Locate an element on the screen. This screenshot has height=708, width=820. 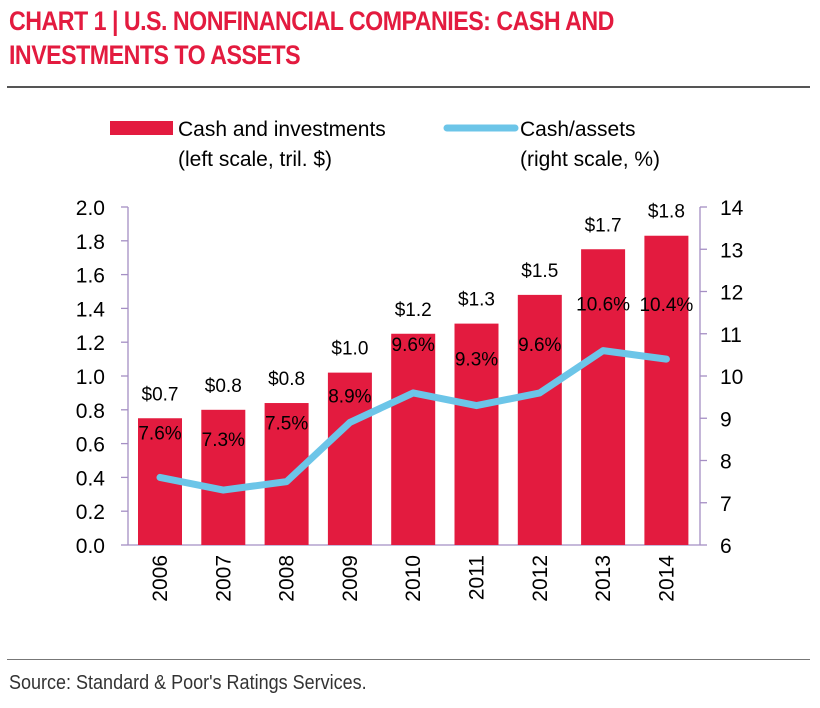
line-value-label: 7.3% is located at coordinates (223, 440).